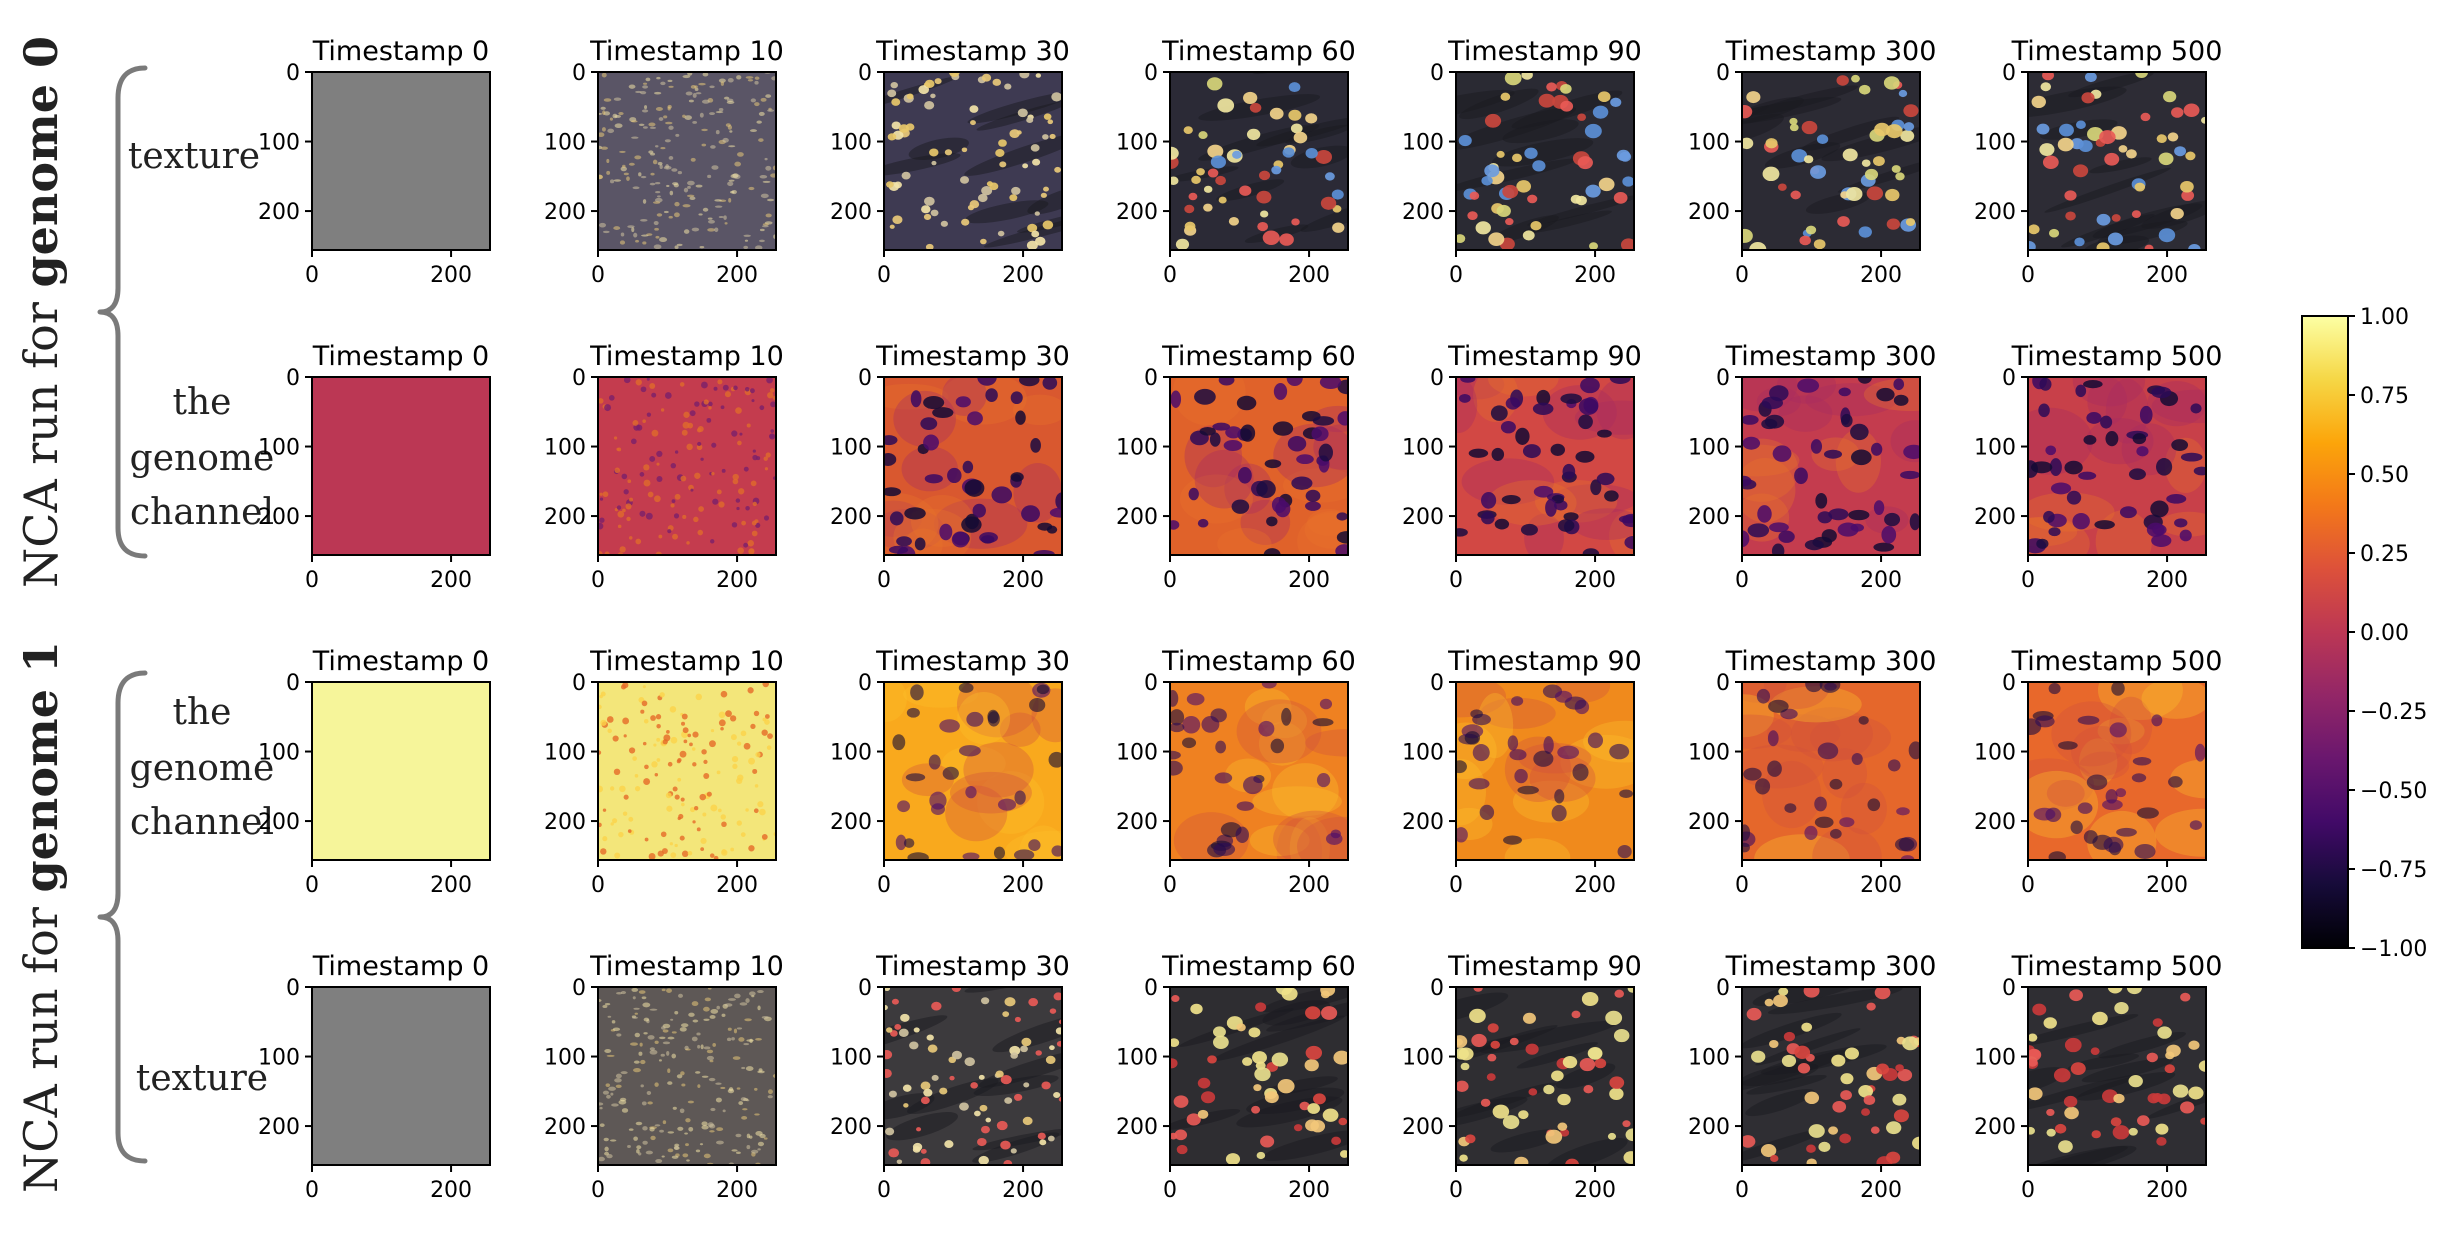 Image resolution: width=2446 pixels, height=1251 pixels. I want to click on panel-title: Timestamp 300, so click(1831, 661).